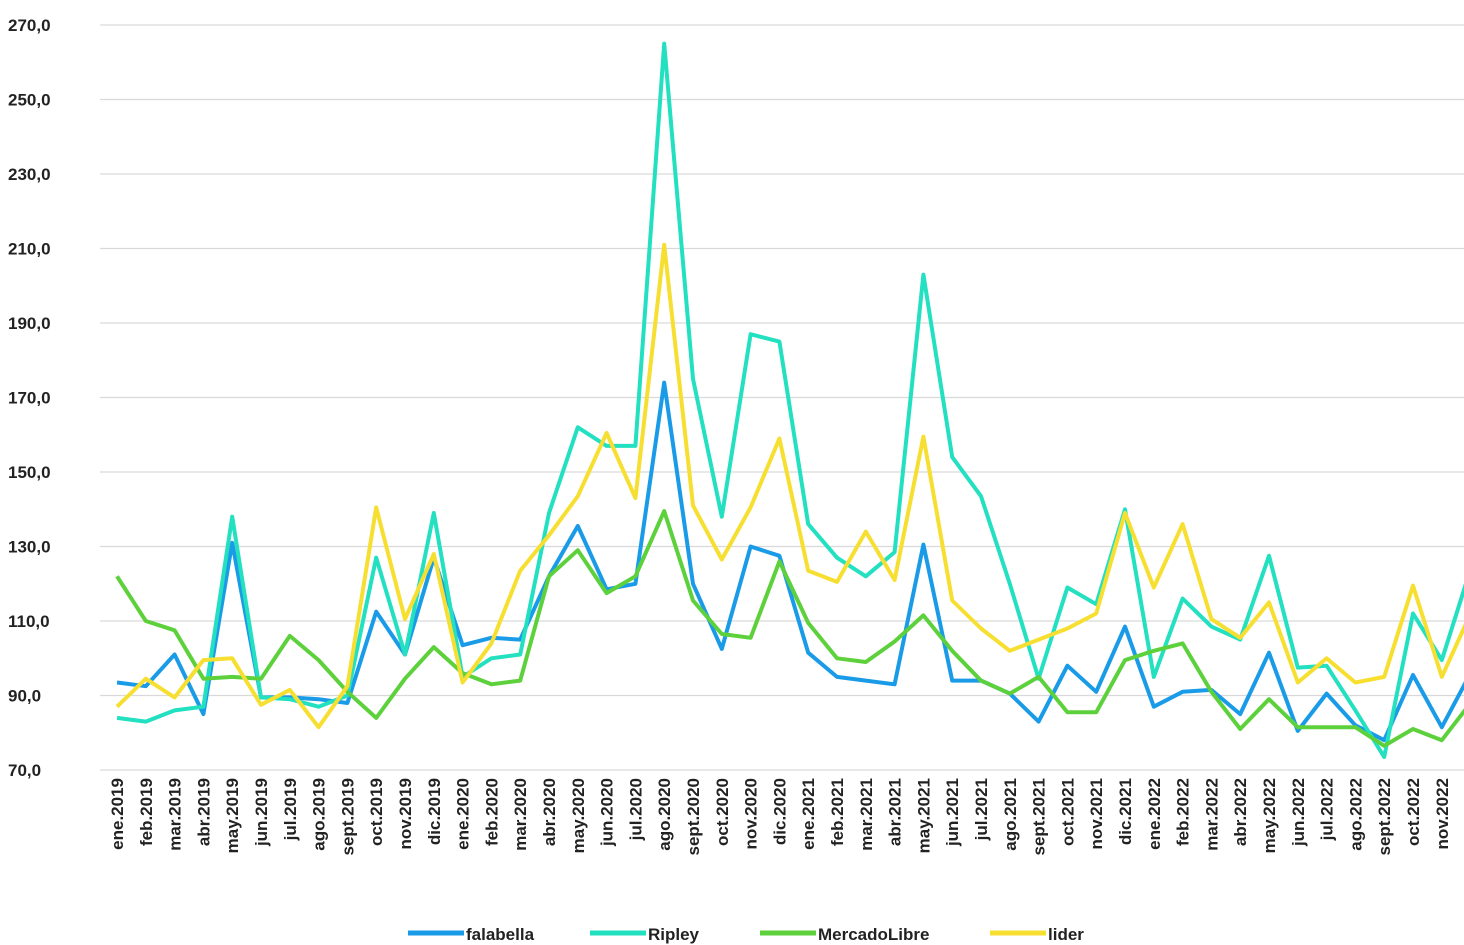  I want to click on x-tick-label: may.2022, so click(1269, 815).